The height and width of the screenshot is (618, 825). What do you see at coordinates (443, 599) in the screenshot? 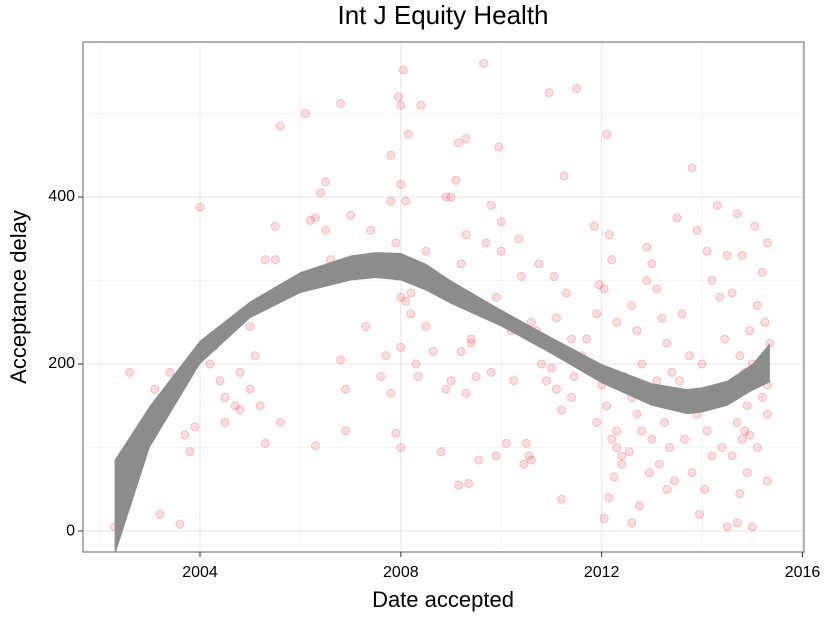
I see `x-axis-label: Date accepted` at bounding box center [443, 599].